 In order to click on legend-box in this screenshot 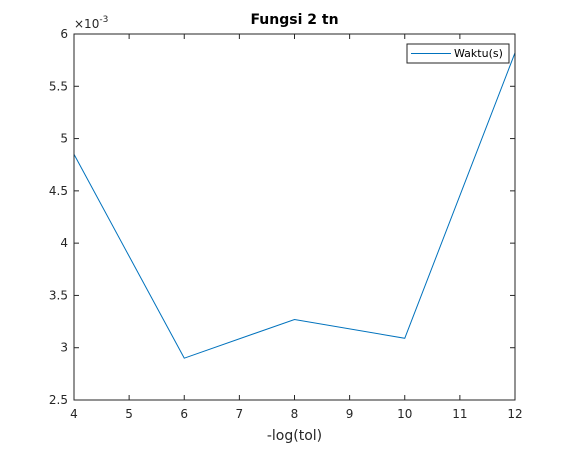, I will do `click(458, 53)`.